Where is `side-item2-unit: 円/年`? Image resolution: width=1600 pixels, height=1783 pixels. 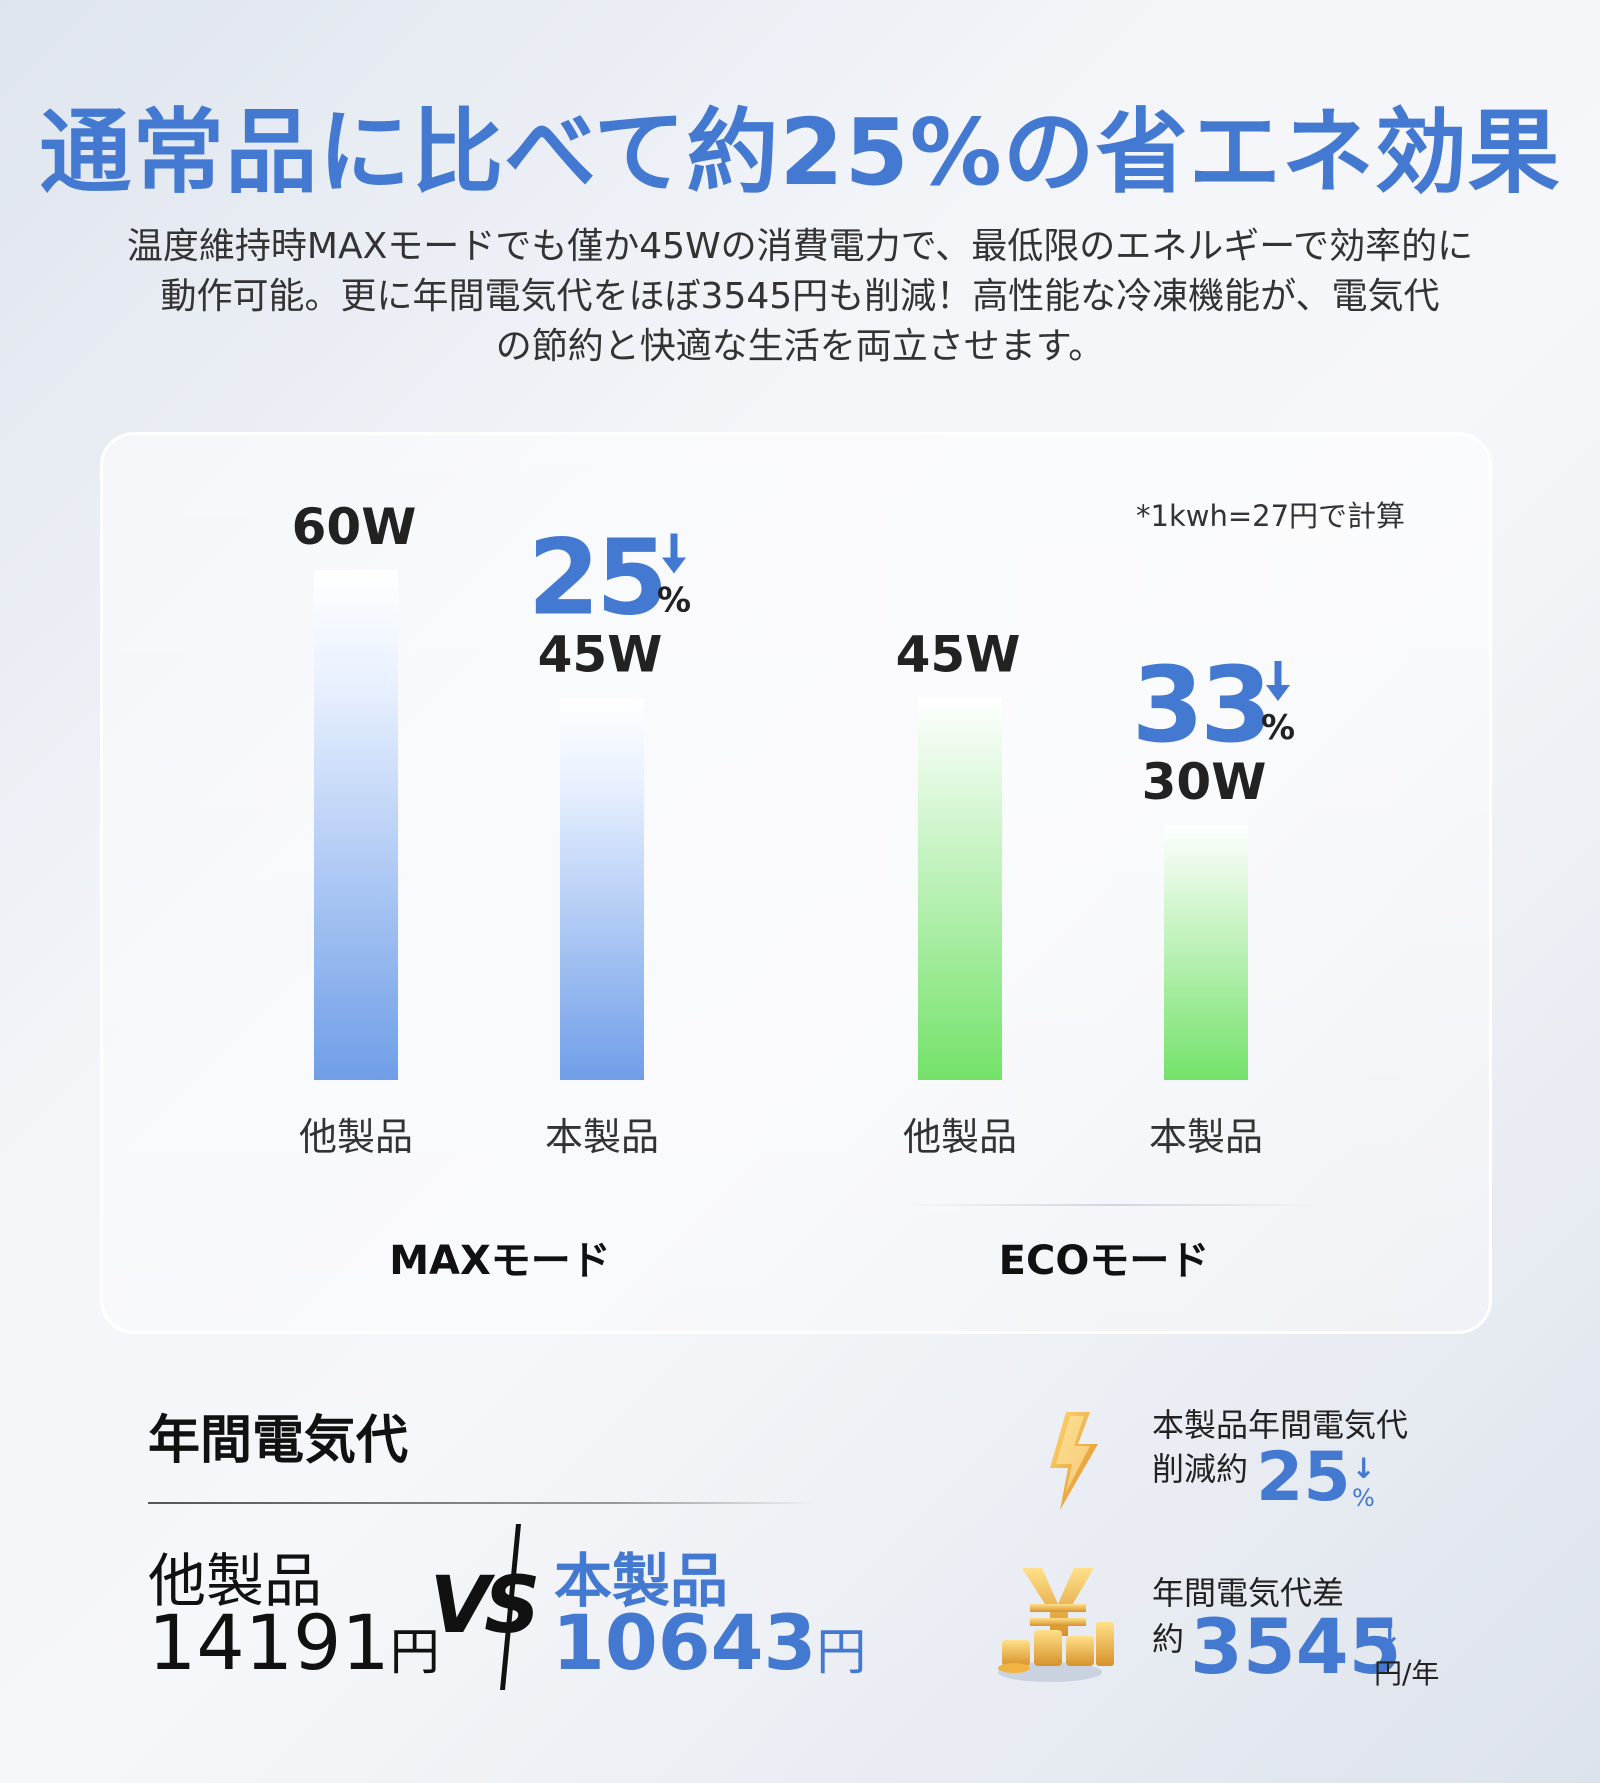 side-item2-unit: 円/年 is located at coordinates (1407, 1673).